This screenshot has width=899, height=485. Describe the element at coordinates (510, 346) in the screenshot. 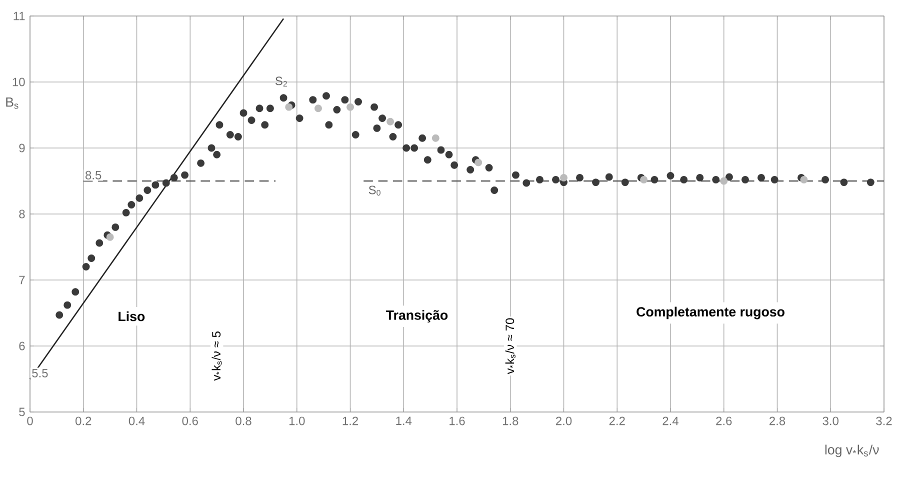

I see `annotation: v$_{*}$k$_{s}$/ν ≈ 70` at that location.